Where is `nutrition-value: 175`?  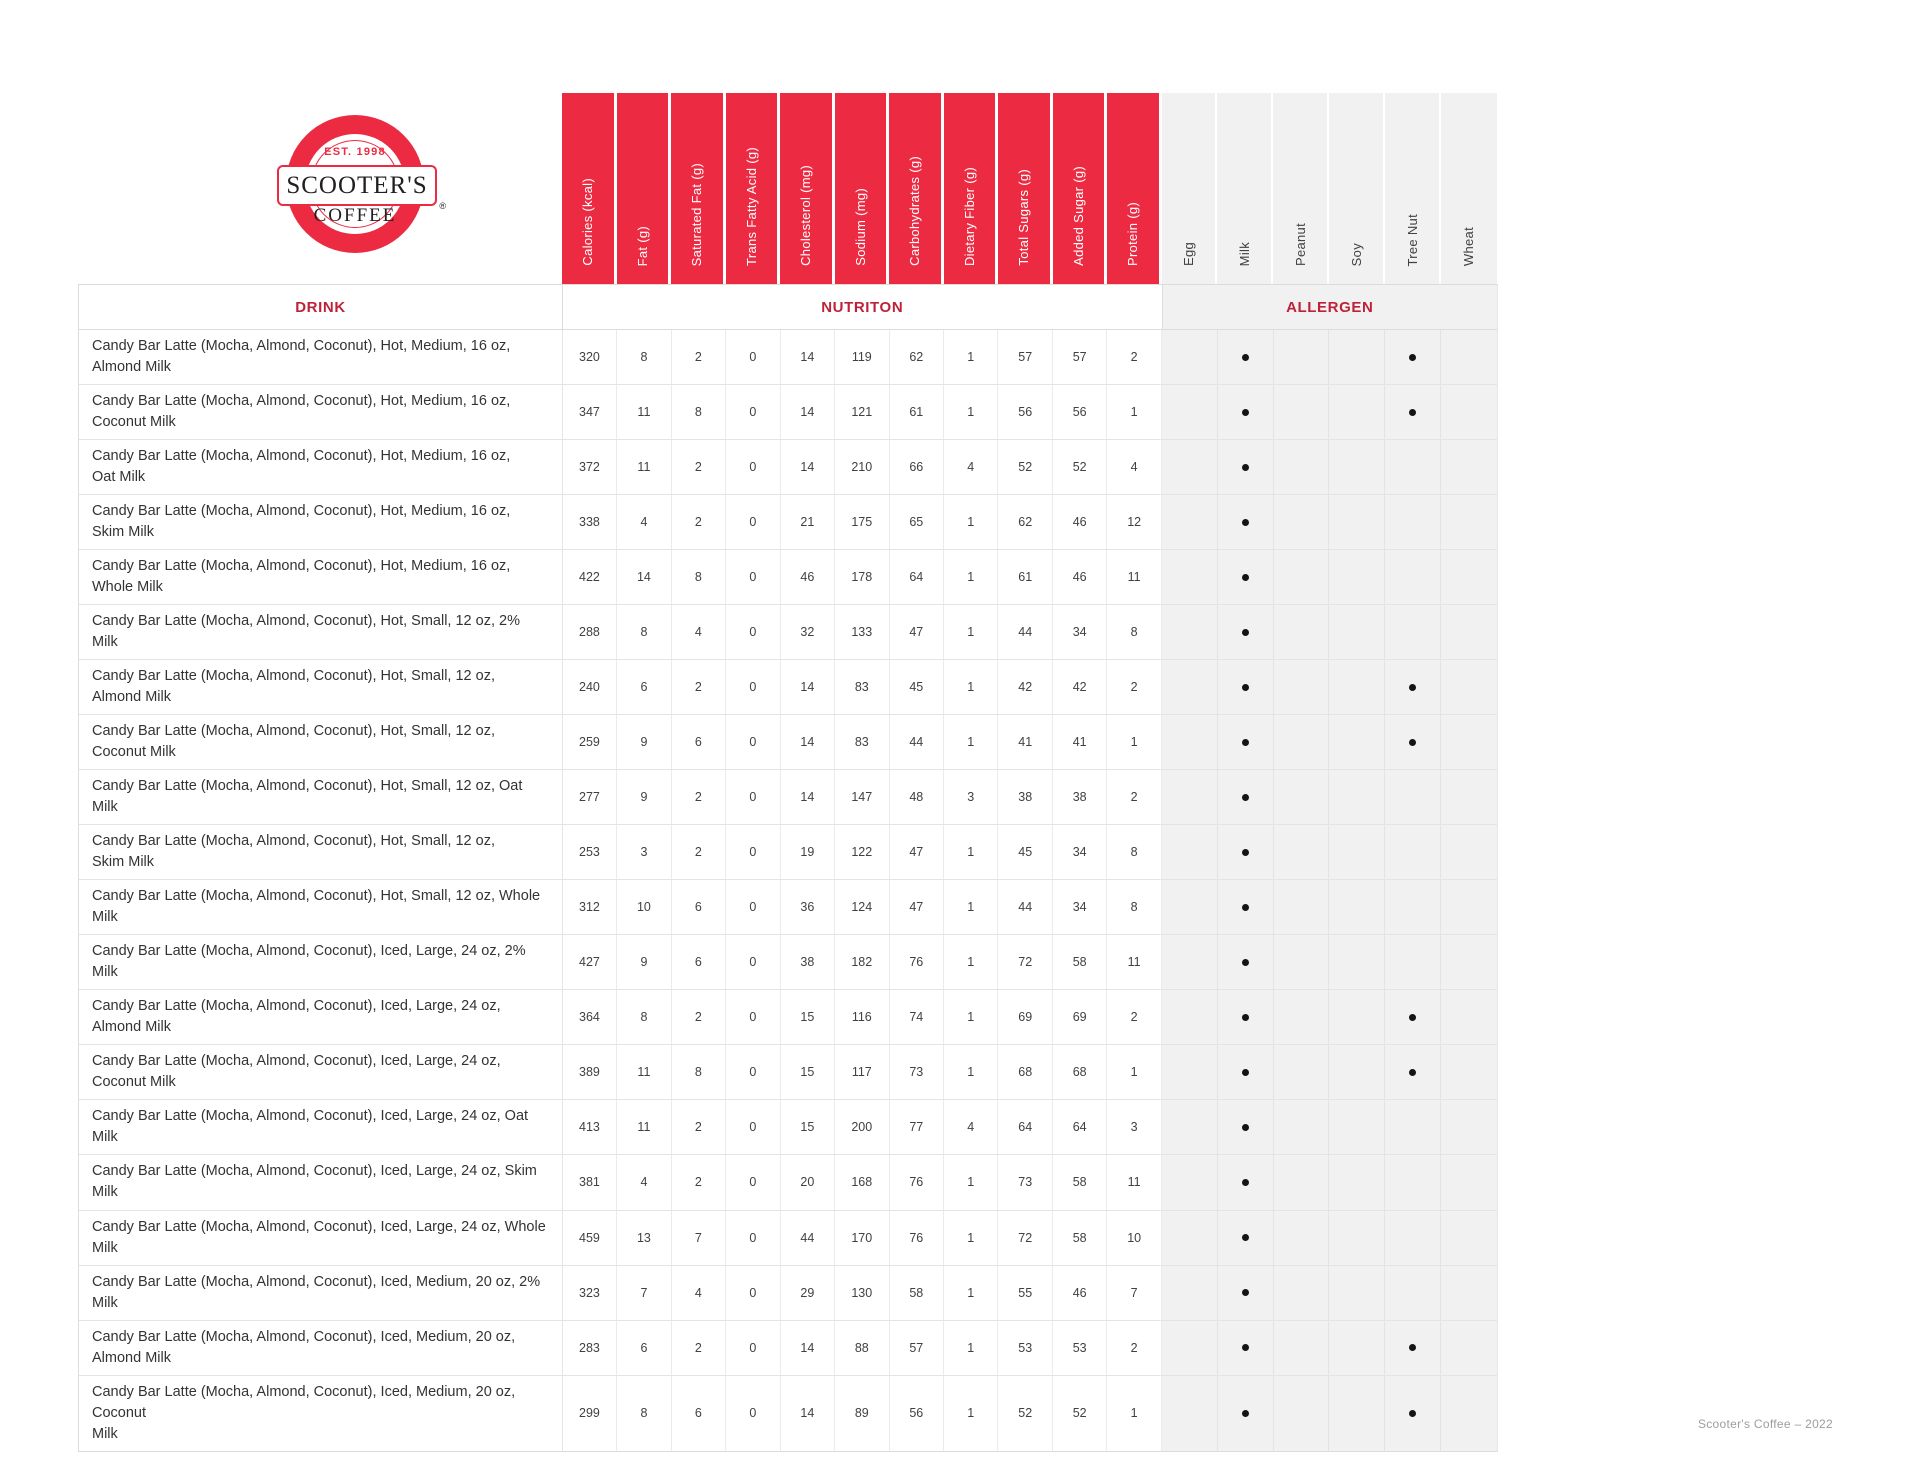
nutrition-value: 175 is located at coordinates (862, 522).